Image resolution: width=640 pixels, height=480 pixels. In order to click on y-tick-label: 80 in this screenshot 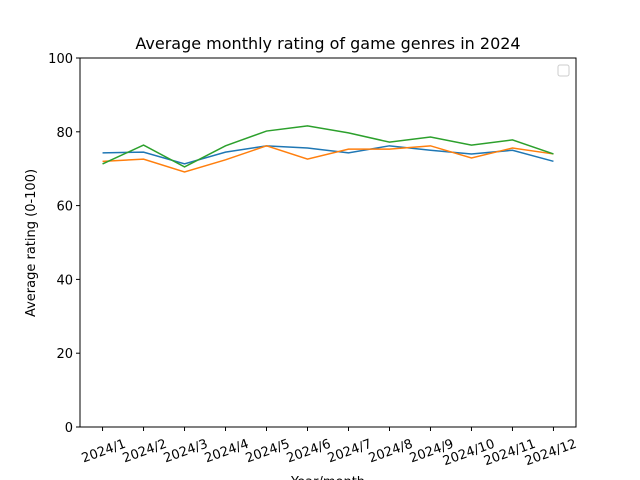, I will do `click(64, 133)`.